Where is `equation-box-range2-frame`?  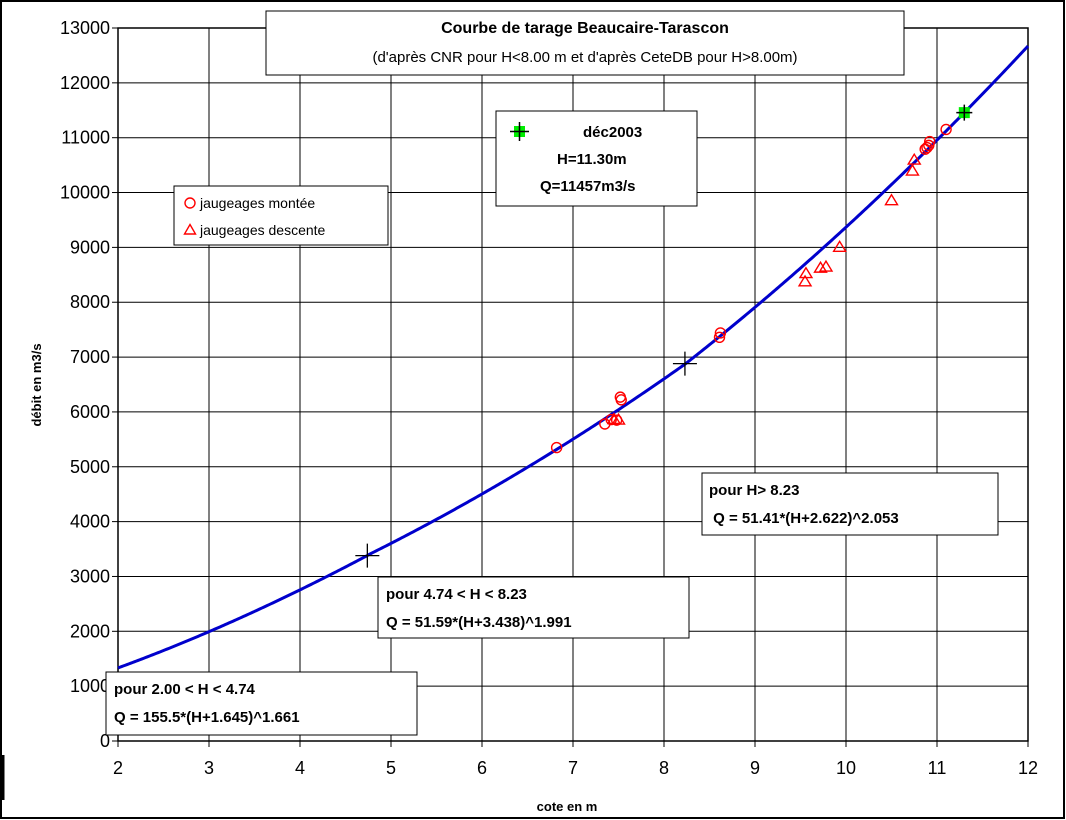
equation-box-range2-frame is located at coordinates (533, 607).